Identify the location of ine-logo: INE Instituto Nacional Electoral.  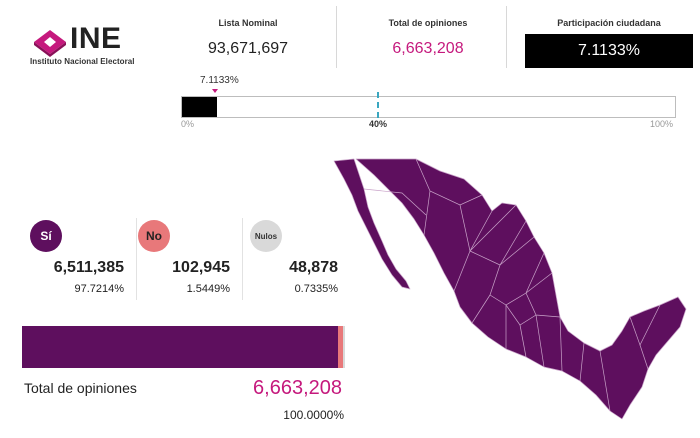
(90, 47).